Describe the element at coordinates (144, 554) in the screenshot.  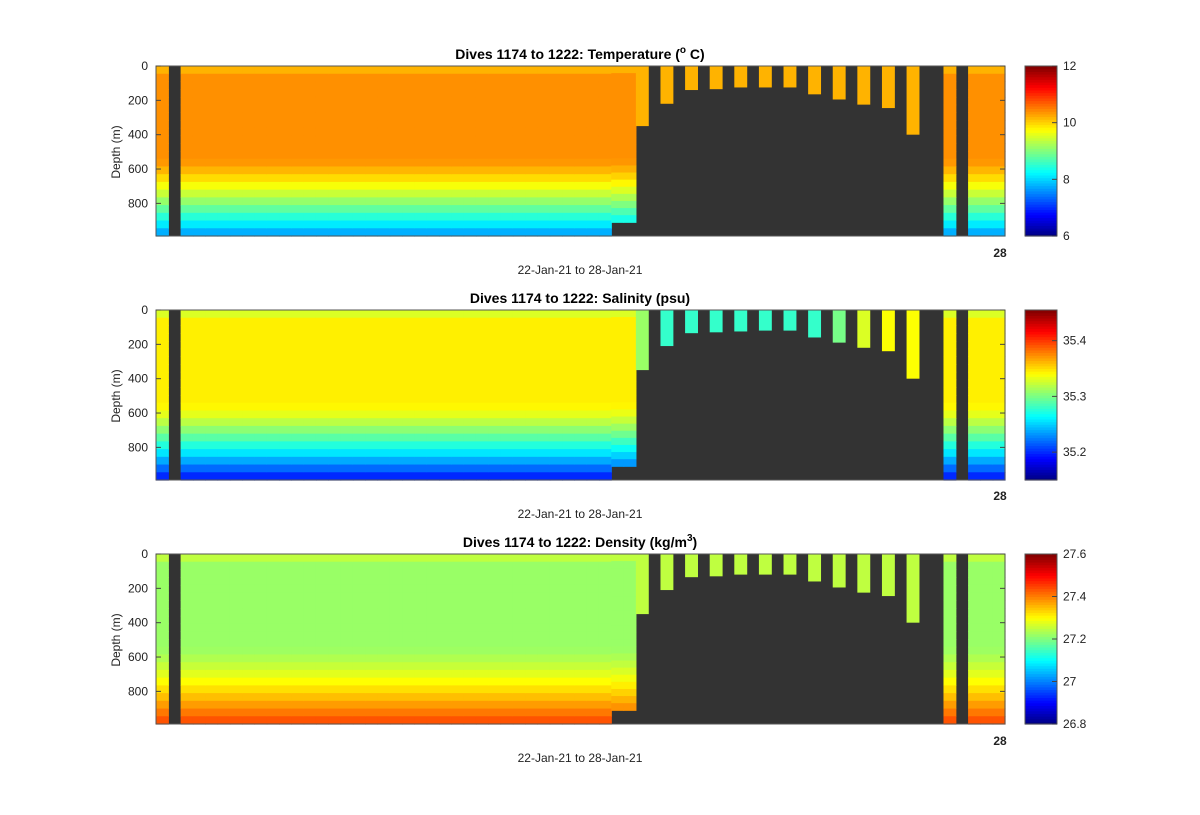
I see `y-tick-label: 0` at that location.